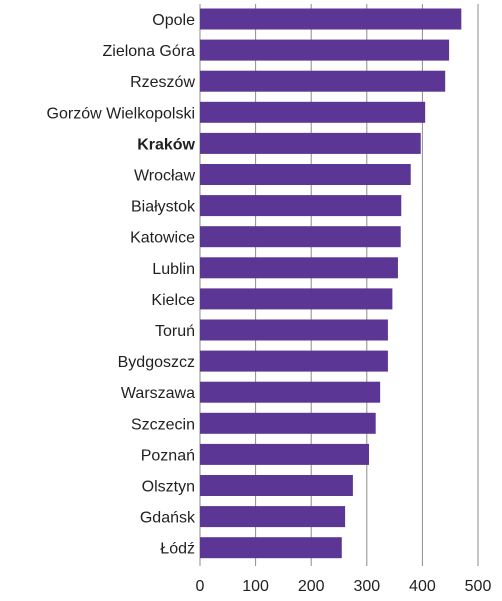 Image resolution: width=502 pixels, height=601 pixels. Describe the element at coordinates (168, 487) in the screenshot. I see `category-label: Olsztyn` at that location.